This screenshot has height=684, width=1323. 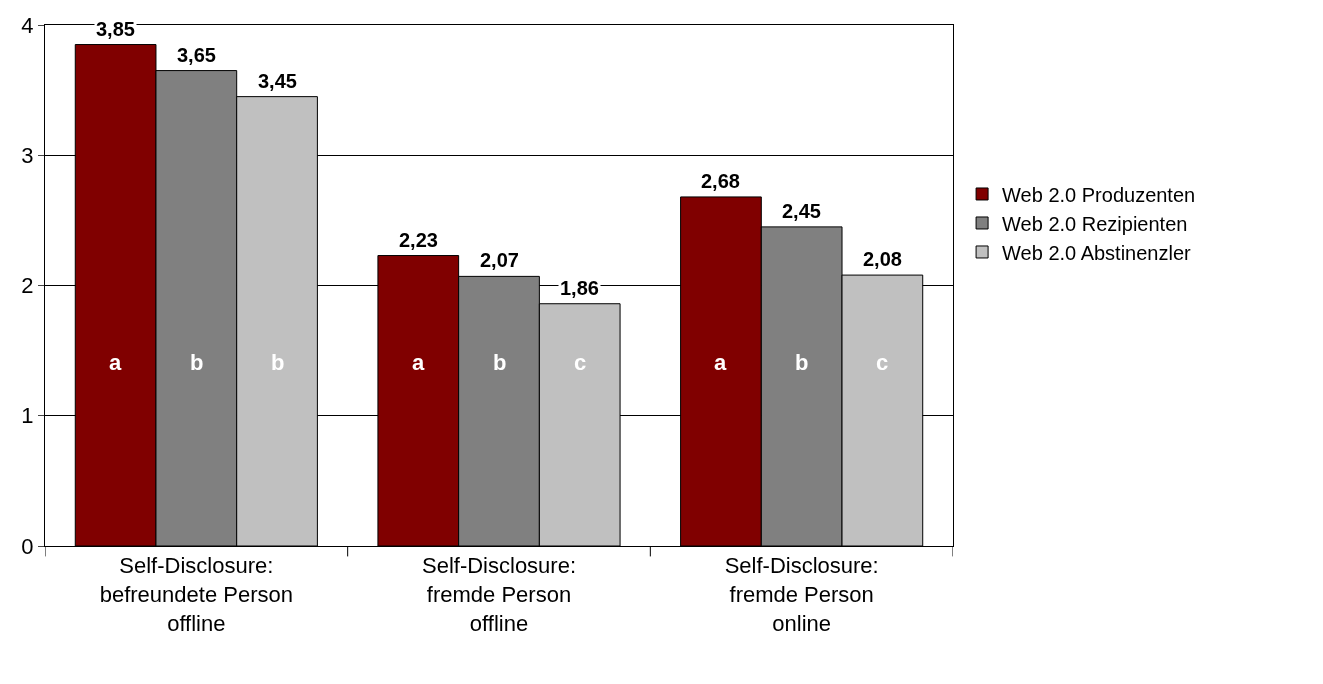 I want to click on data-label: 3,45, so click(x=277, y=81).